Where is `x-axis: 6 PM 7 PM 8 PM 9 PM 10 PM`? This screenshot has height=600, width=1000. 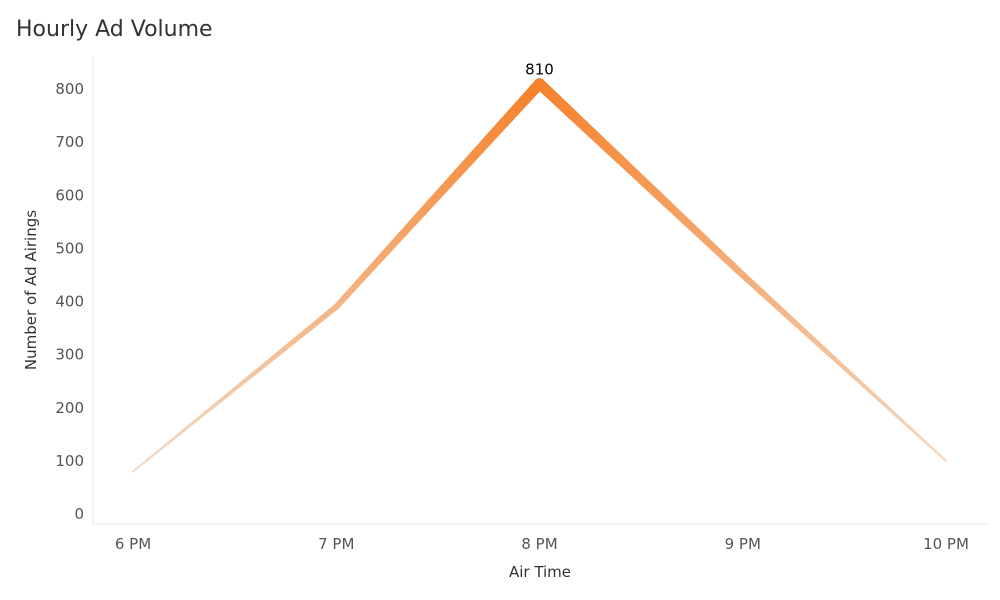
x-axis: 6 PM 7 PM 8 PM 9 PM 10 PM is located at coordinates (540, 538).